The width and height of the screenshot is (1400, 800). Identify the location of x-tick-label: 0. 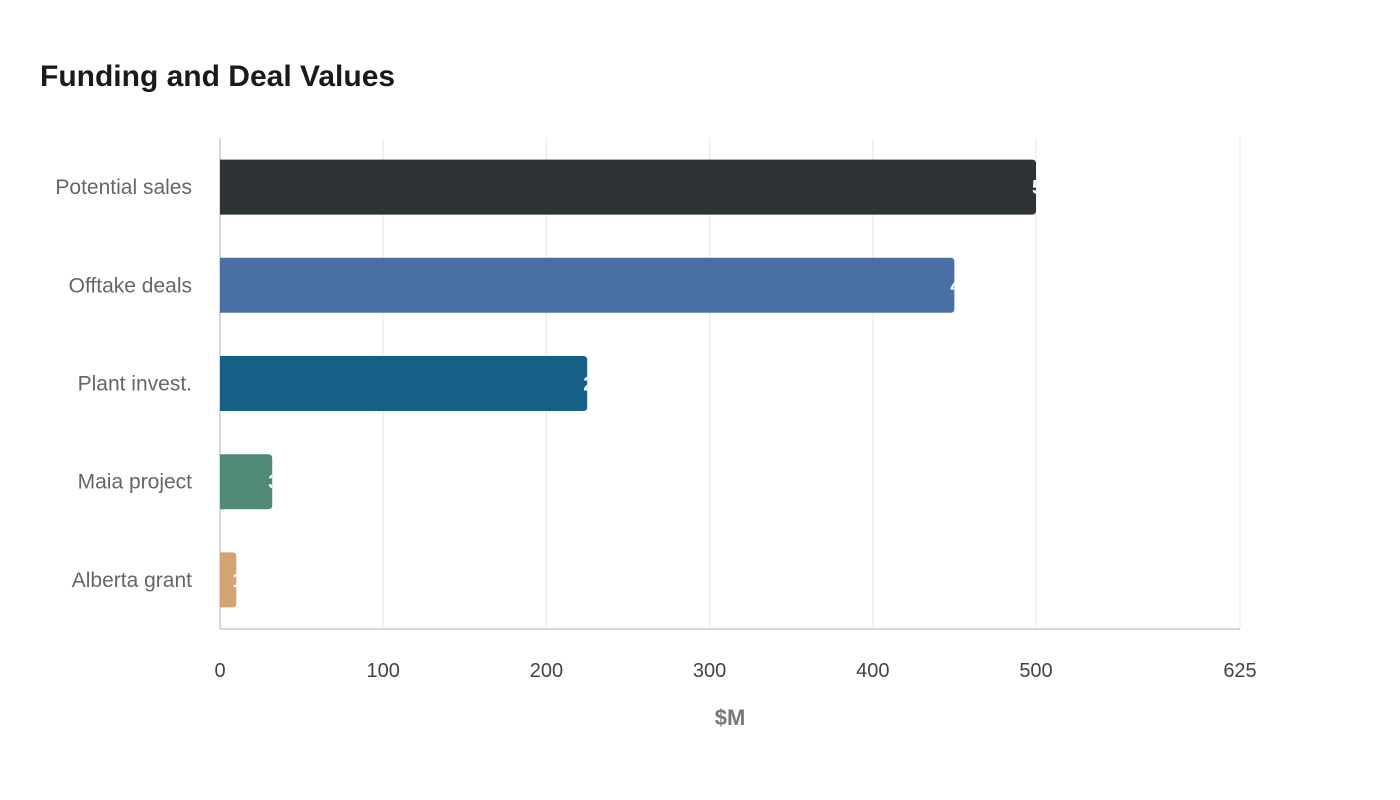
(219, 671).